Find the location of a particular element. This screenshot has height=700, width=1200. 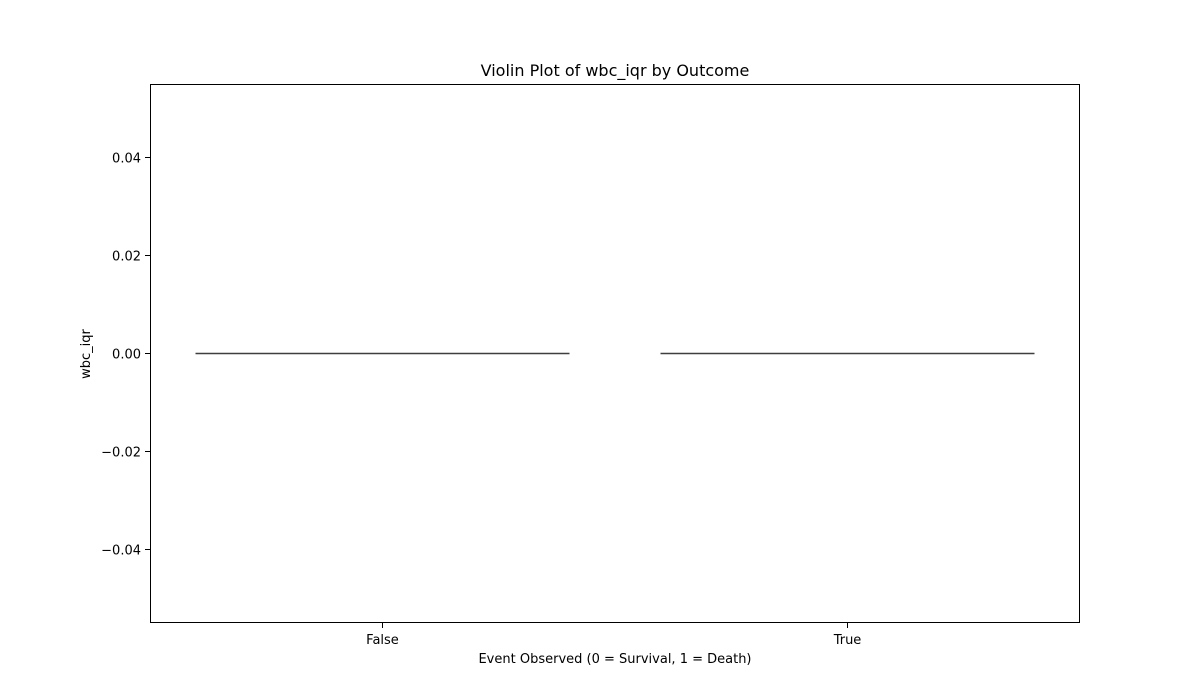

chart-title: Violin Plot of wbc_iqr by Outcome is located at coordinates (615, 71).